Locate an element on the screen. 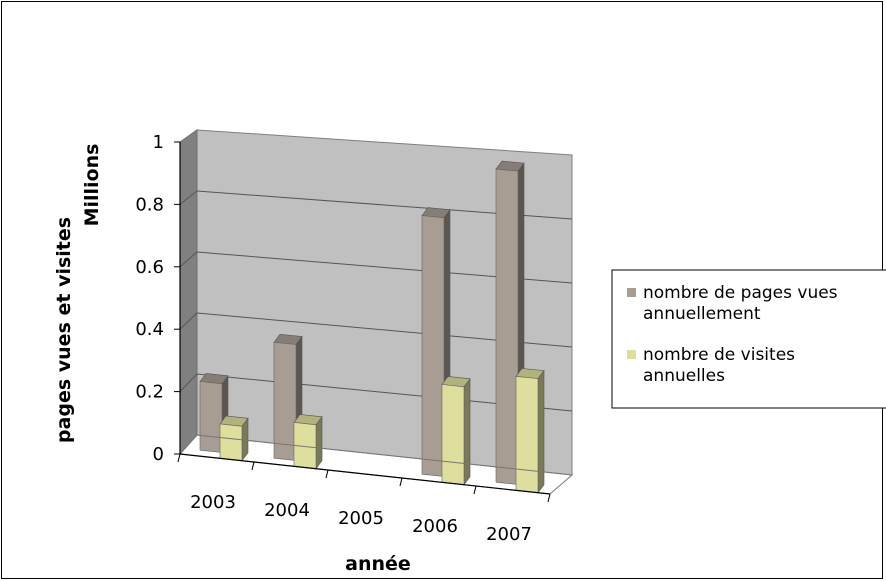 This screenshot has width=886, height=581. x-tick-label: 2004 is located at coordinates (287, 510).